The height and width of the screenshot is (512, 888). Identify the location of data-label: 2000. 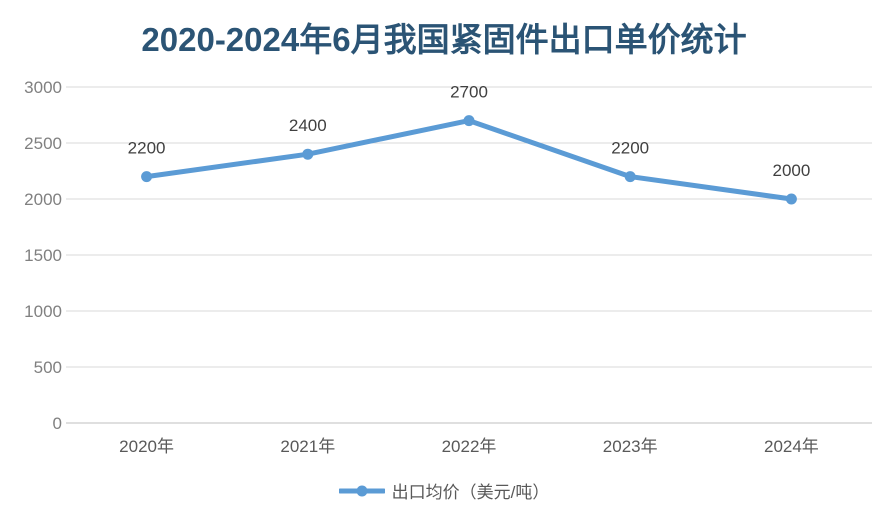
(791, 170).